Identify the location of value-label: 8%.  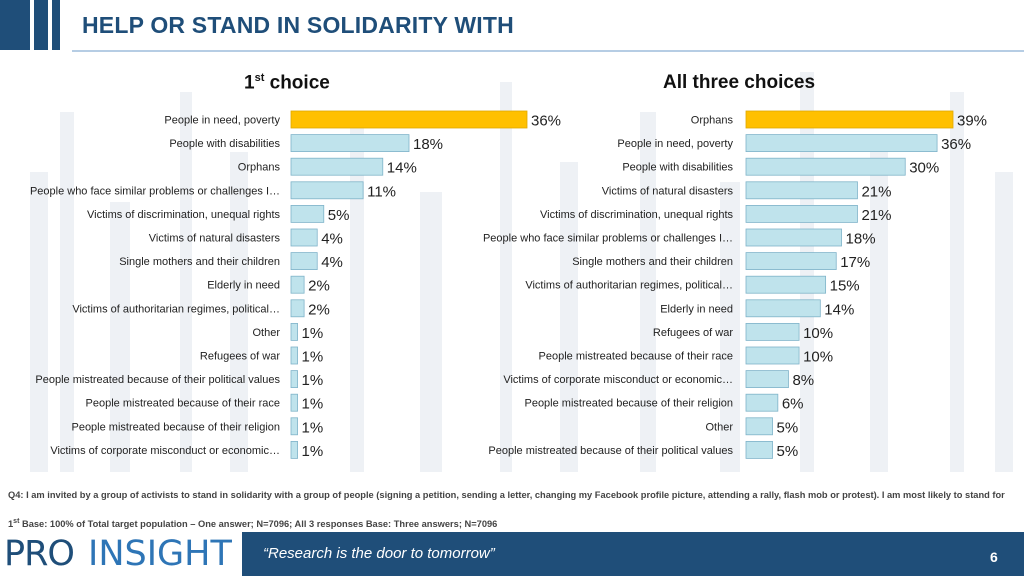
(803, 380).